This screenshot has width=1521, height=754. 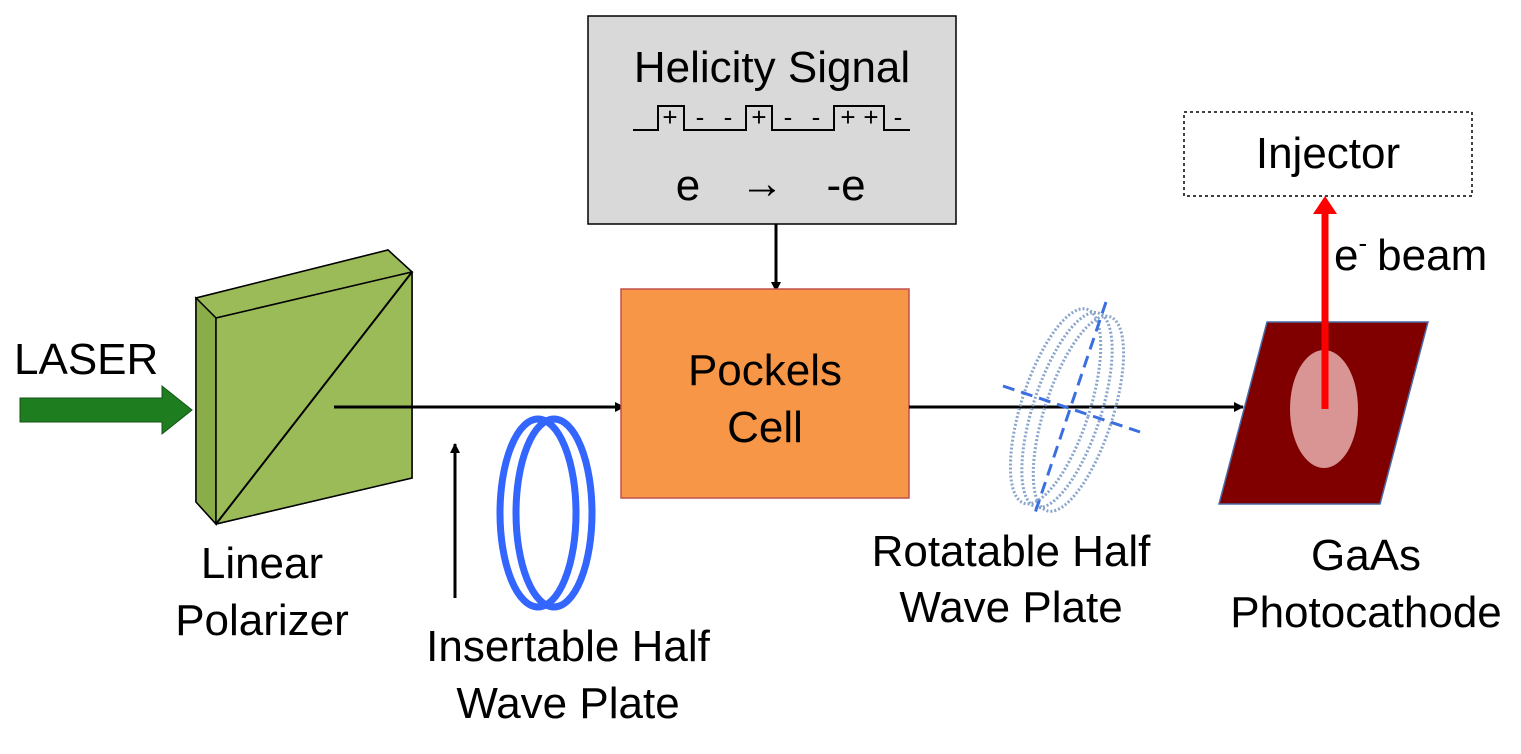 I want to click on insertable-half-wave-plate, so click(x=546, y=513).